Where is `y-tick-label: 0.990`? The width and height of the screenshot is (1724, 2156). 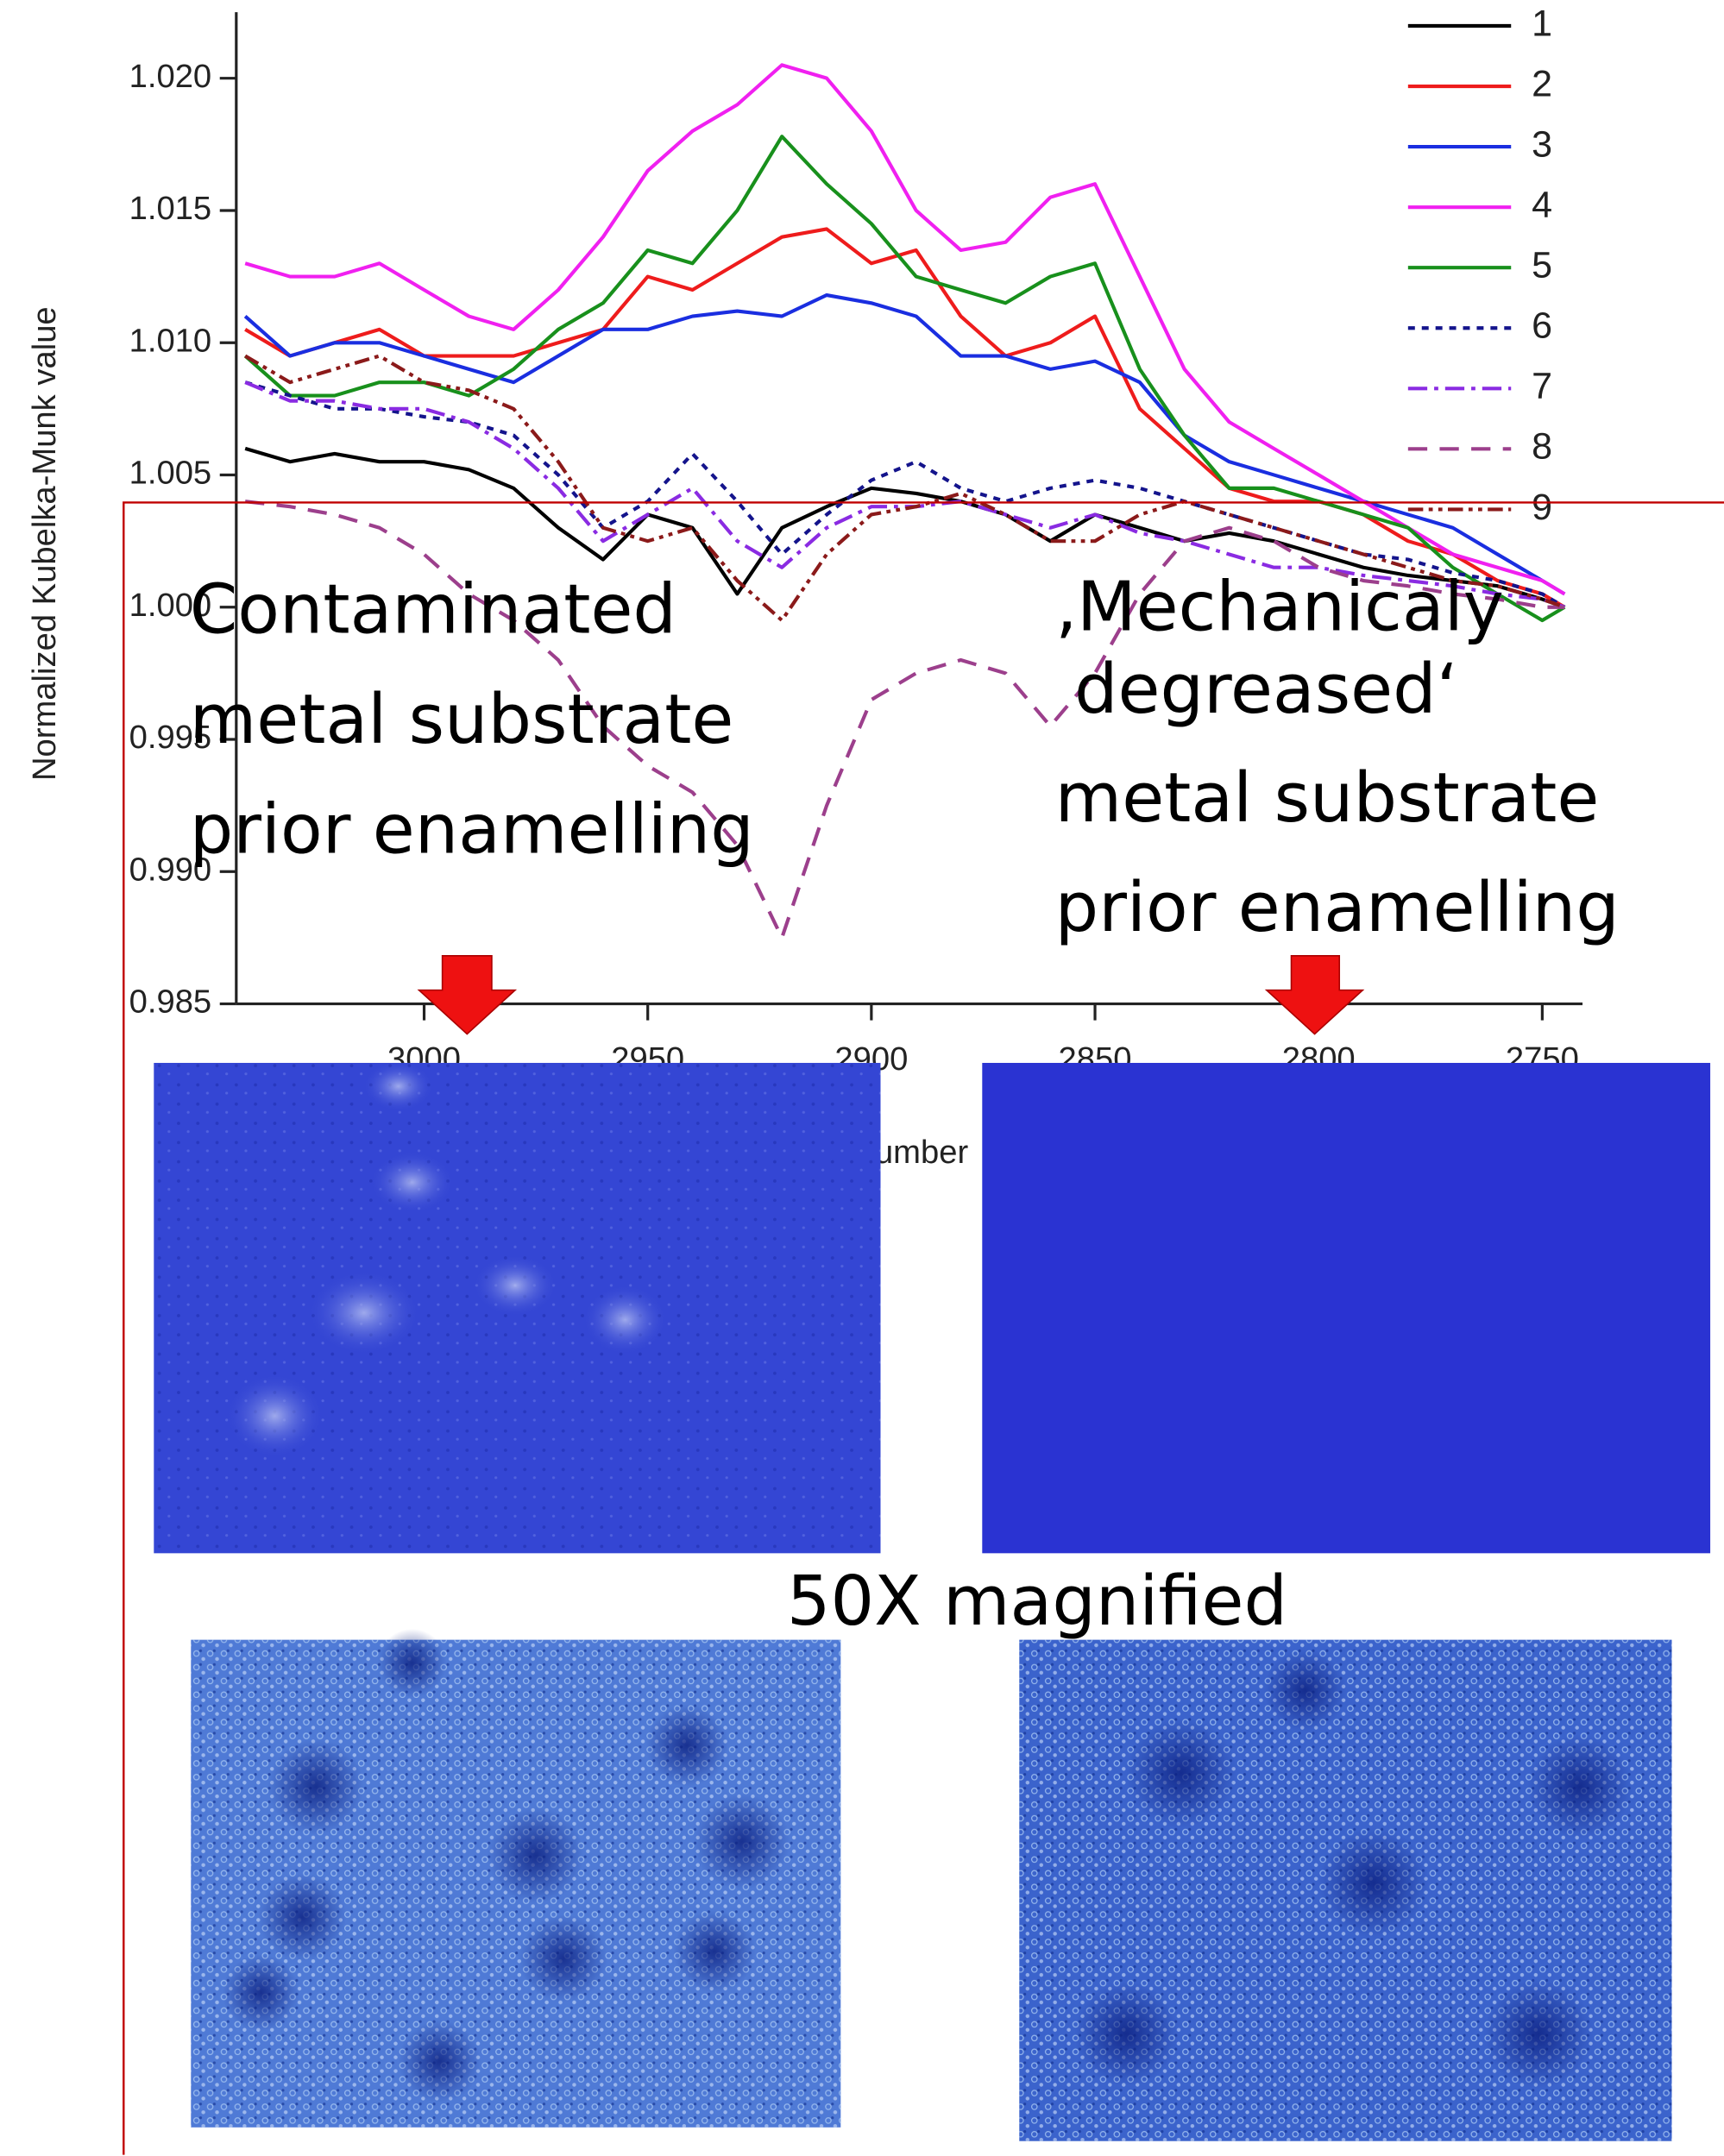 y-tick-label: 0.990 is located at coordinates (170, 870).